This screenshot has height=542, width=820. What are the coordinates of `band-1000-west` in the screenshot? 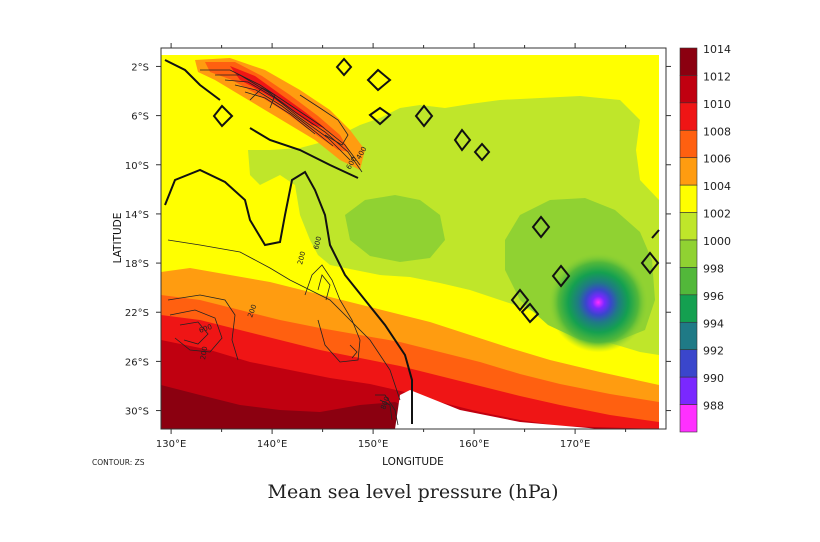 It's located at (395, 228).